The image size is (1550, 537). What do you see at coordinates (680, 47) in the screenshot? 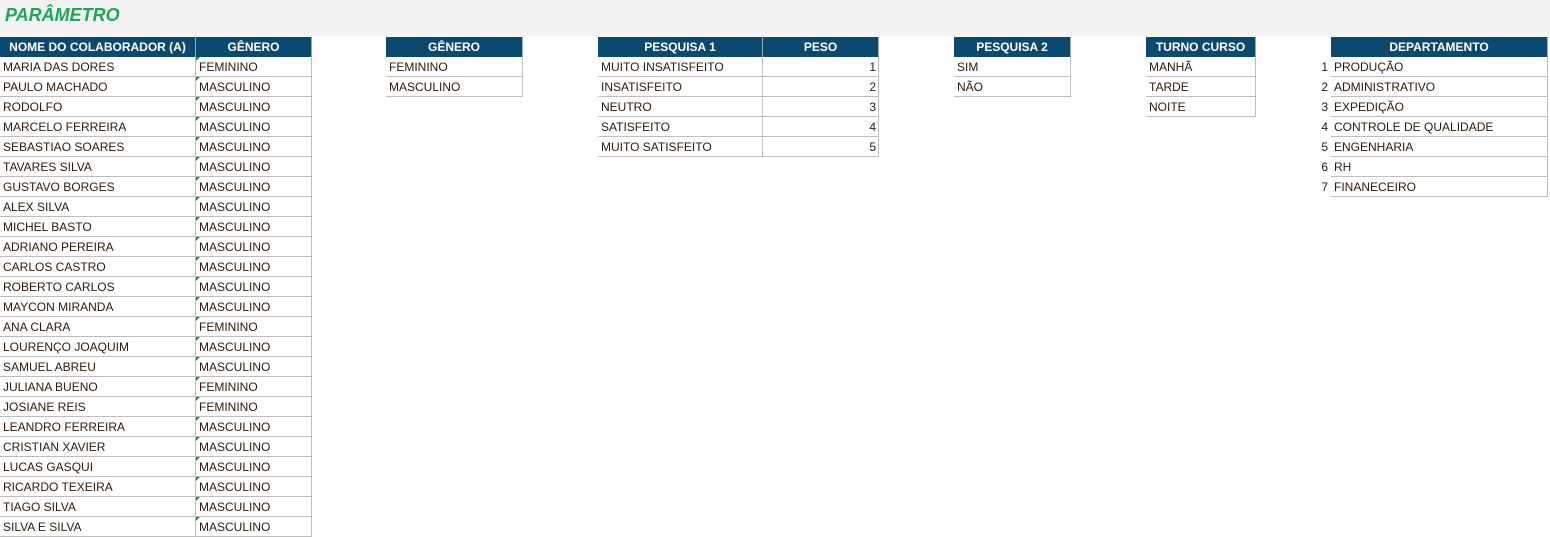
I see `pesquisa1-header: PESQUISA 1` at bounding box center [680, 47].